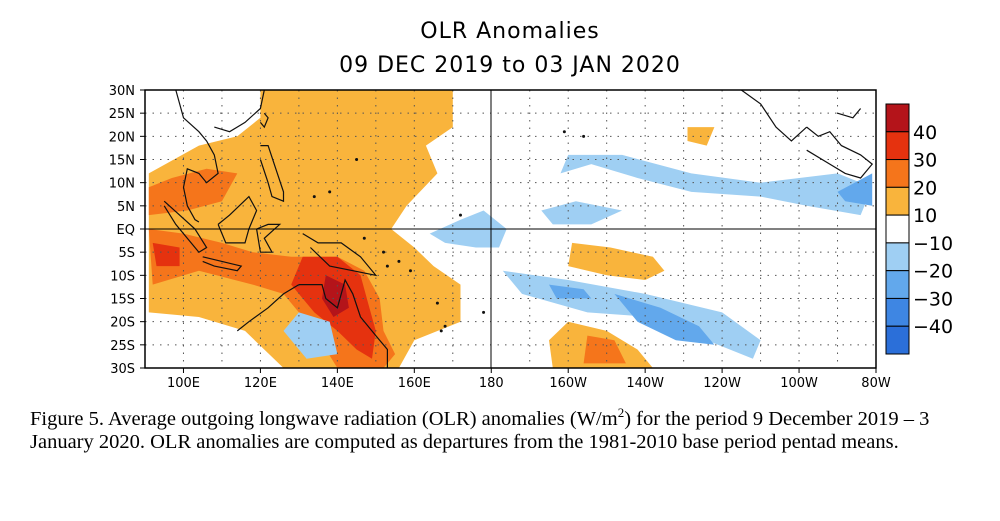 The height and width of the screenshot is (521, 1000). Describe the element at coordinates (876, 383) in the screenshot. I see `x-tick-label: 80W` at that location.